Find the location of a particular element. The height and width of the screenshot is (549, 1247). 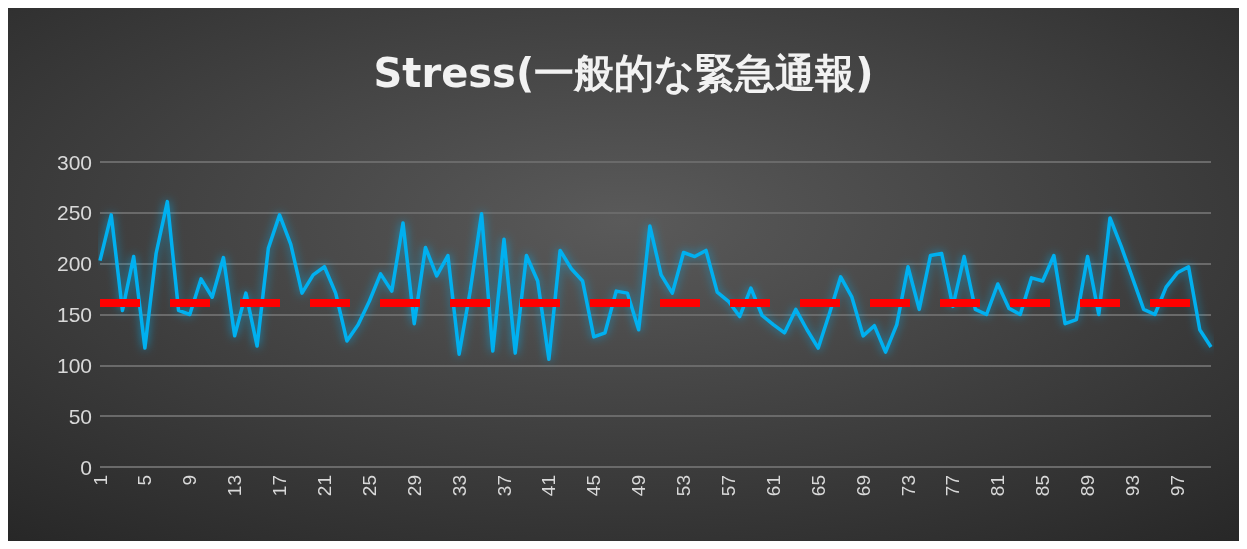

x-tick-label: 97 is located at coordinates (1177, 486).